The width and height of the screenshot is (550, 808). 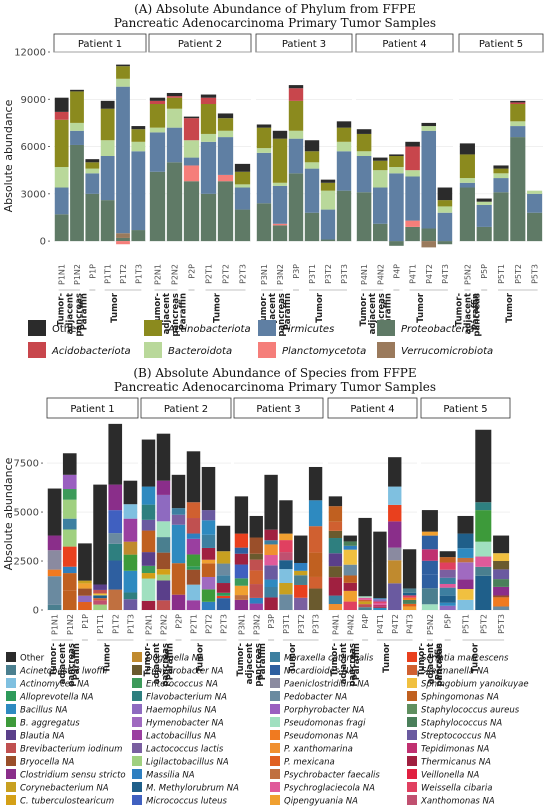 I want to click on group-label: adjacent, so click(x=70, y=313).